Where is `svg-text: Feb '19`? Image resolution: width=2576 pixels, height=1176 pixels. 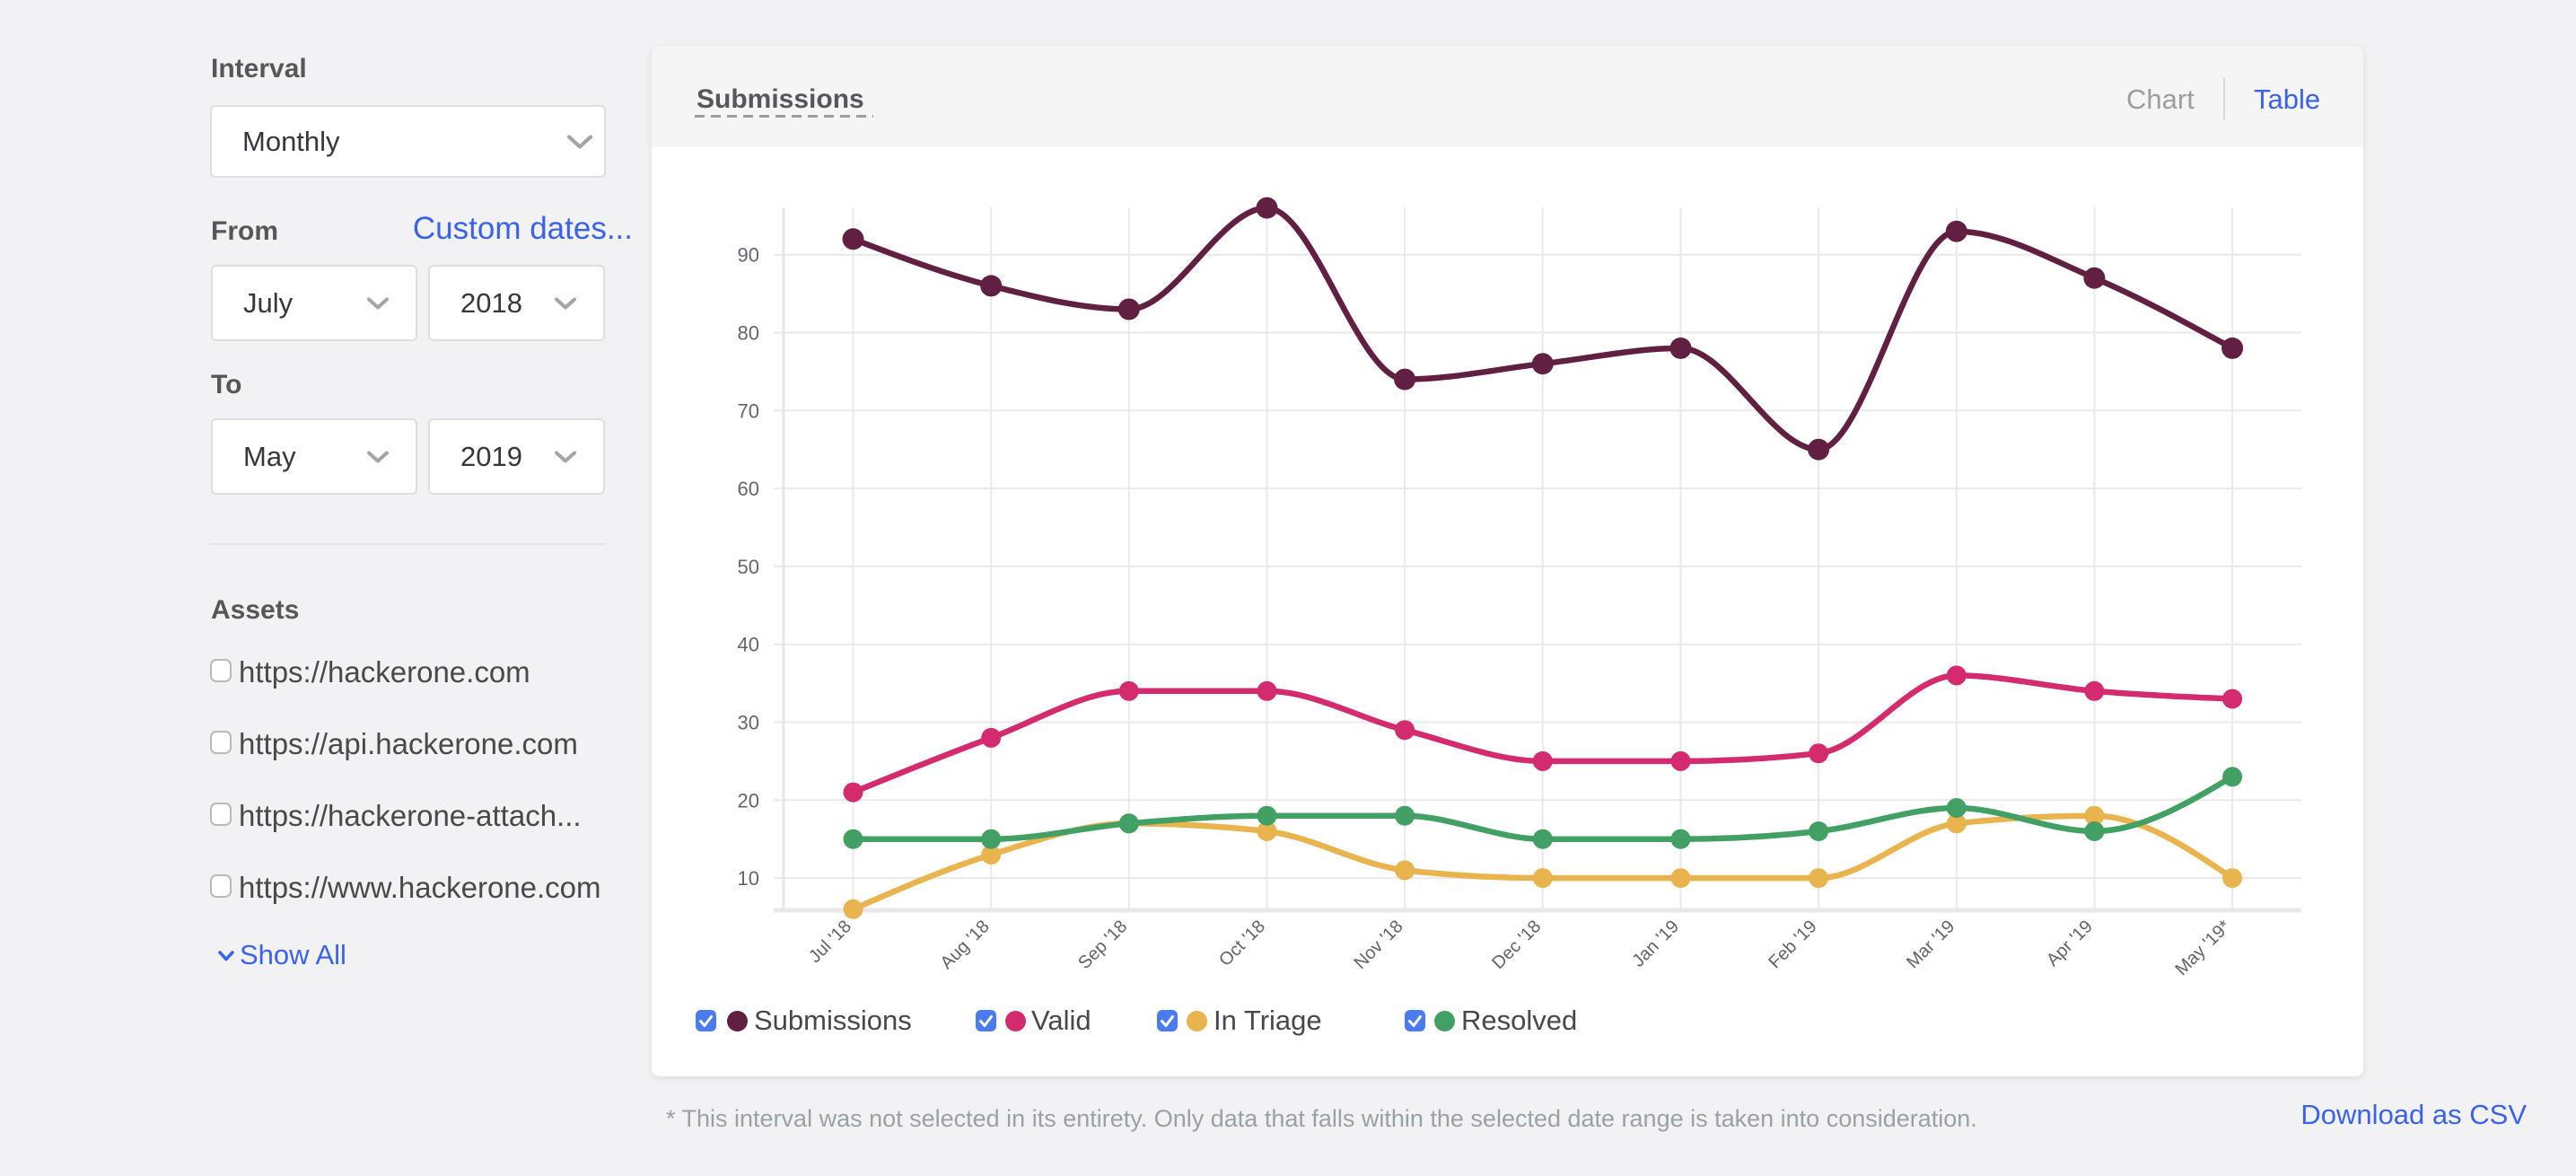 svg-text: Feb '19 is located at coordinates (1792, 945).